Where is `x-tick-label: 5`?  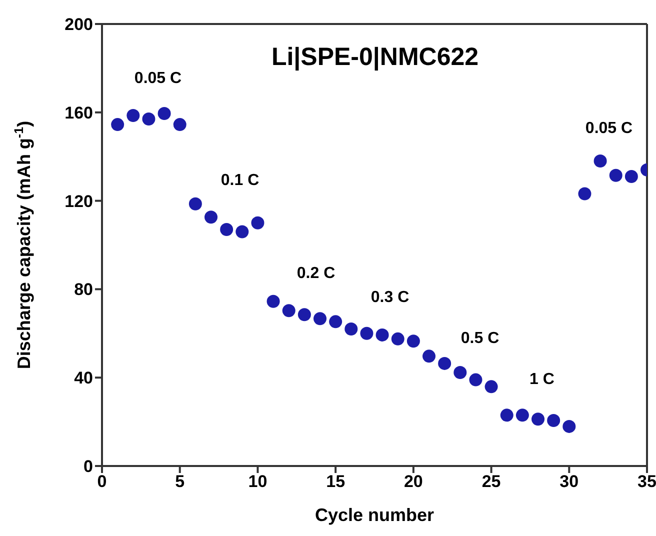 x-tick-label: 5 is located at coordinates (180, 482).